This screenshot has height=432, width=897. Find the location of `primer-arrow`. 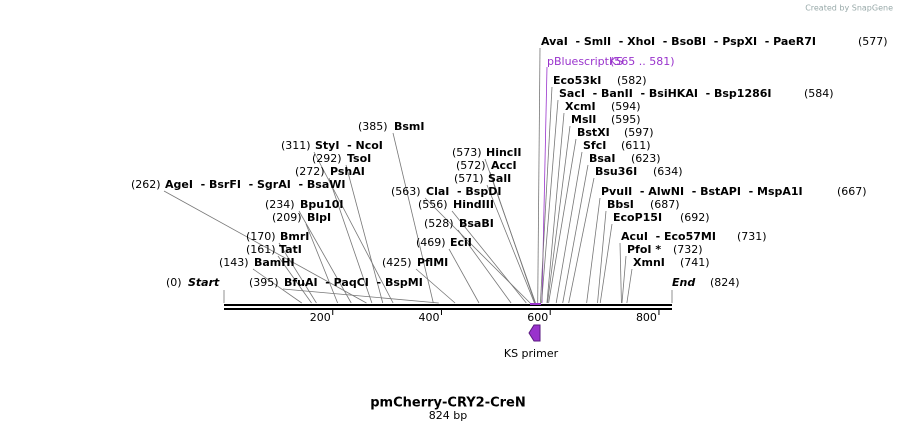

primer-arrow is located at coordinates (534, 333).